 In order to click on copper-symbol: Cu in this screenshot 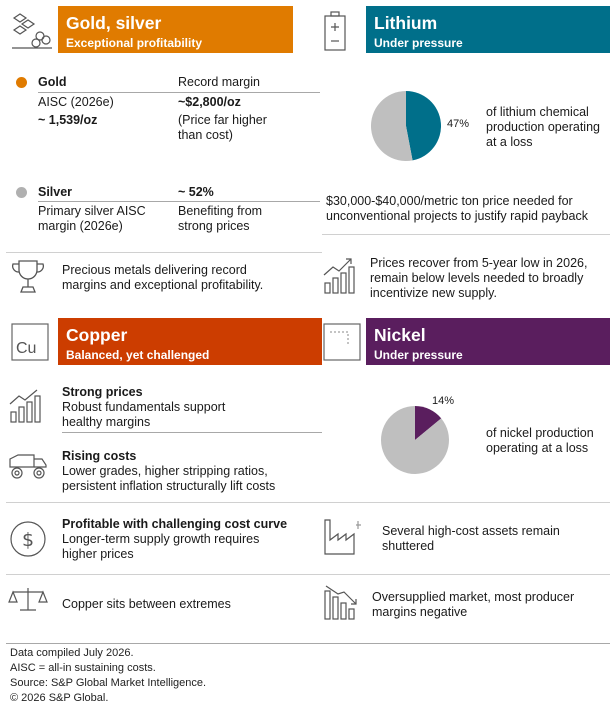, I will do `click(26, 348)`.